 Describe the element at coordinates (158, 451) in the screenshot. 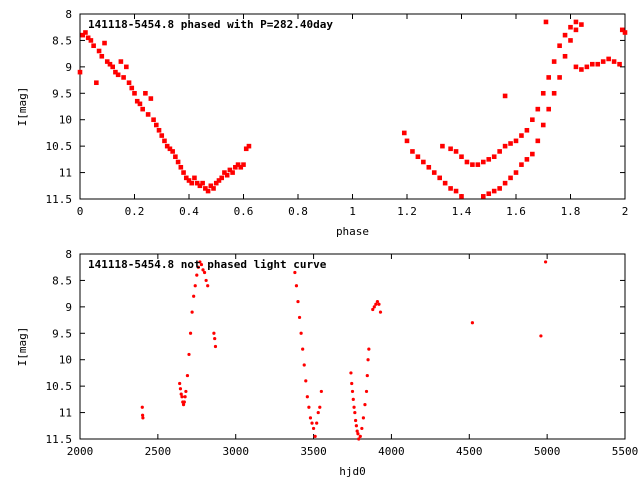

I see `x-tick-label: 2500` at that location.